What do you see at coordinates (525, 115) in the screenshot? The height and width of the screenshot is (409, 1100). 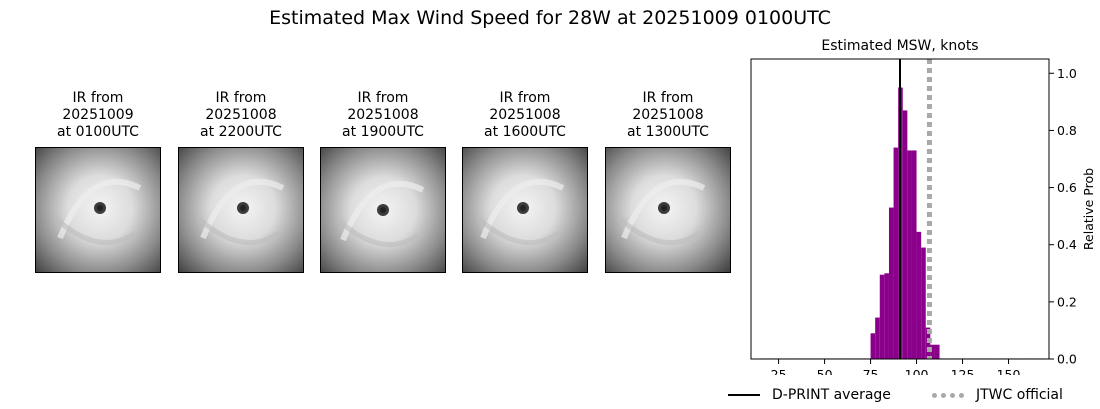 I see `ir-panel-caption: IR from 20251008 at 1600UTC` at bounding box center [525, 115].